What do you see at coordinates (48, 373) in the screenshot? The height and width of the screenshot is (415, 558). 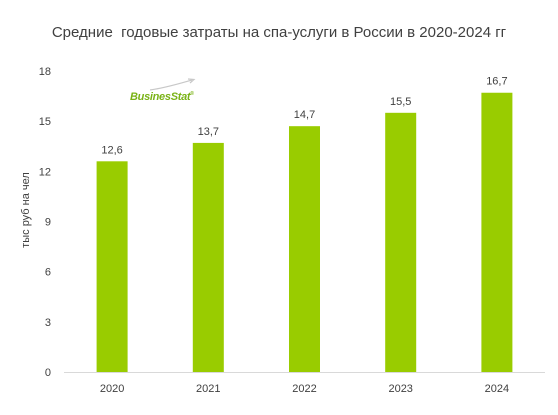 I see `y-tick-label: 0` at bounding box center [48, 373].